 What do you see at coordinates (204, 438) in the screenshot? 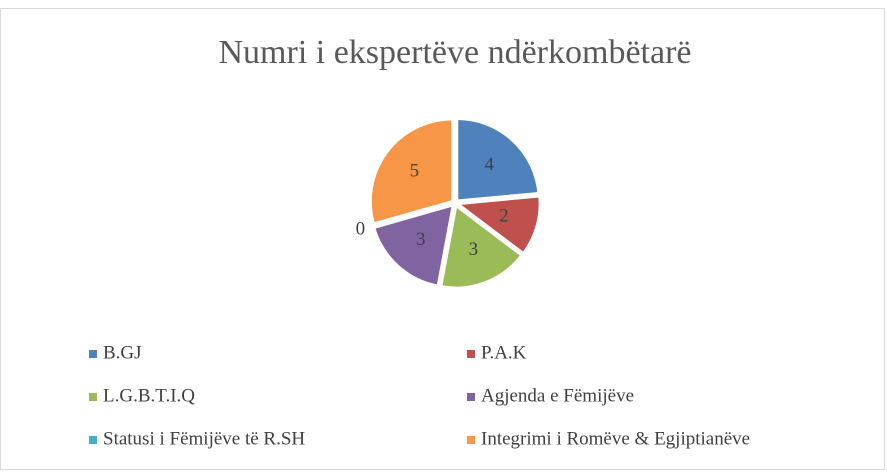
I see `legend-label: Statusi i Fëmijëve të R.SH` at bounding box center [204, 438].